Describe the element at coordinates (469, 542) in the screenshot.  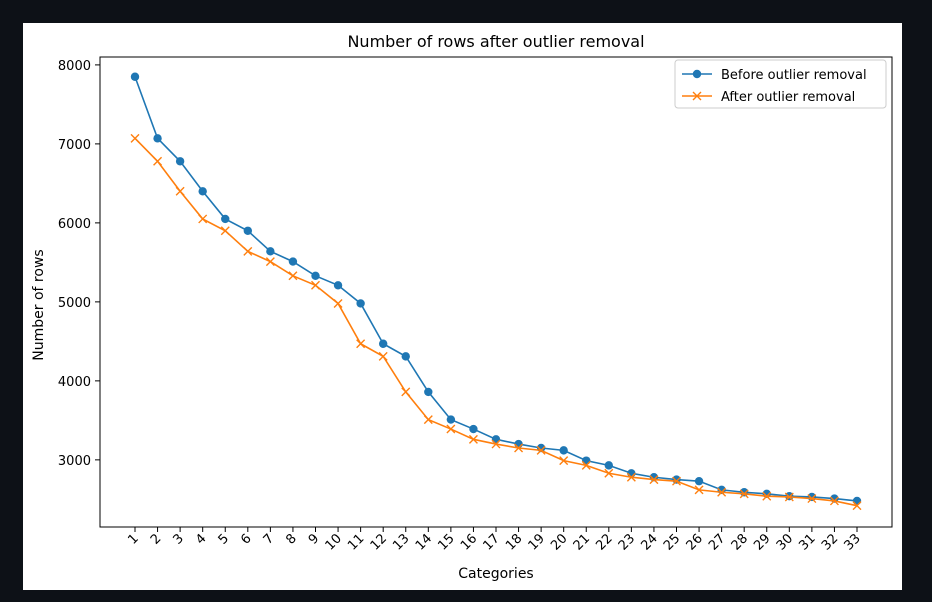
I see `x-tick-label: 16` at that location.